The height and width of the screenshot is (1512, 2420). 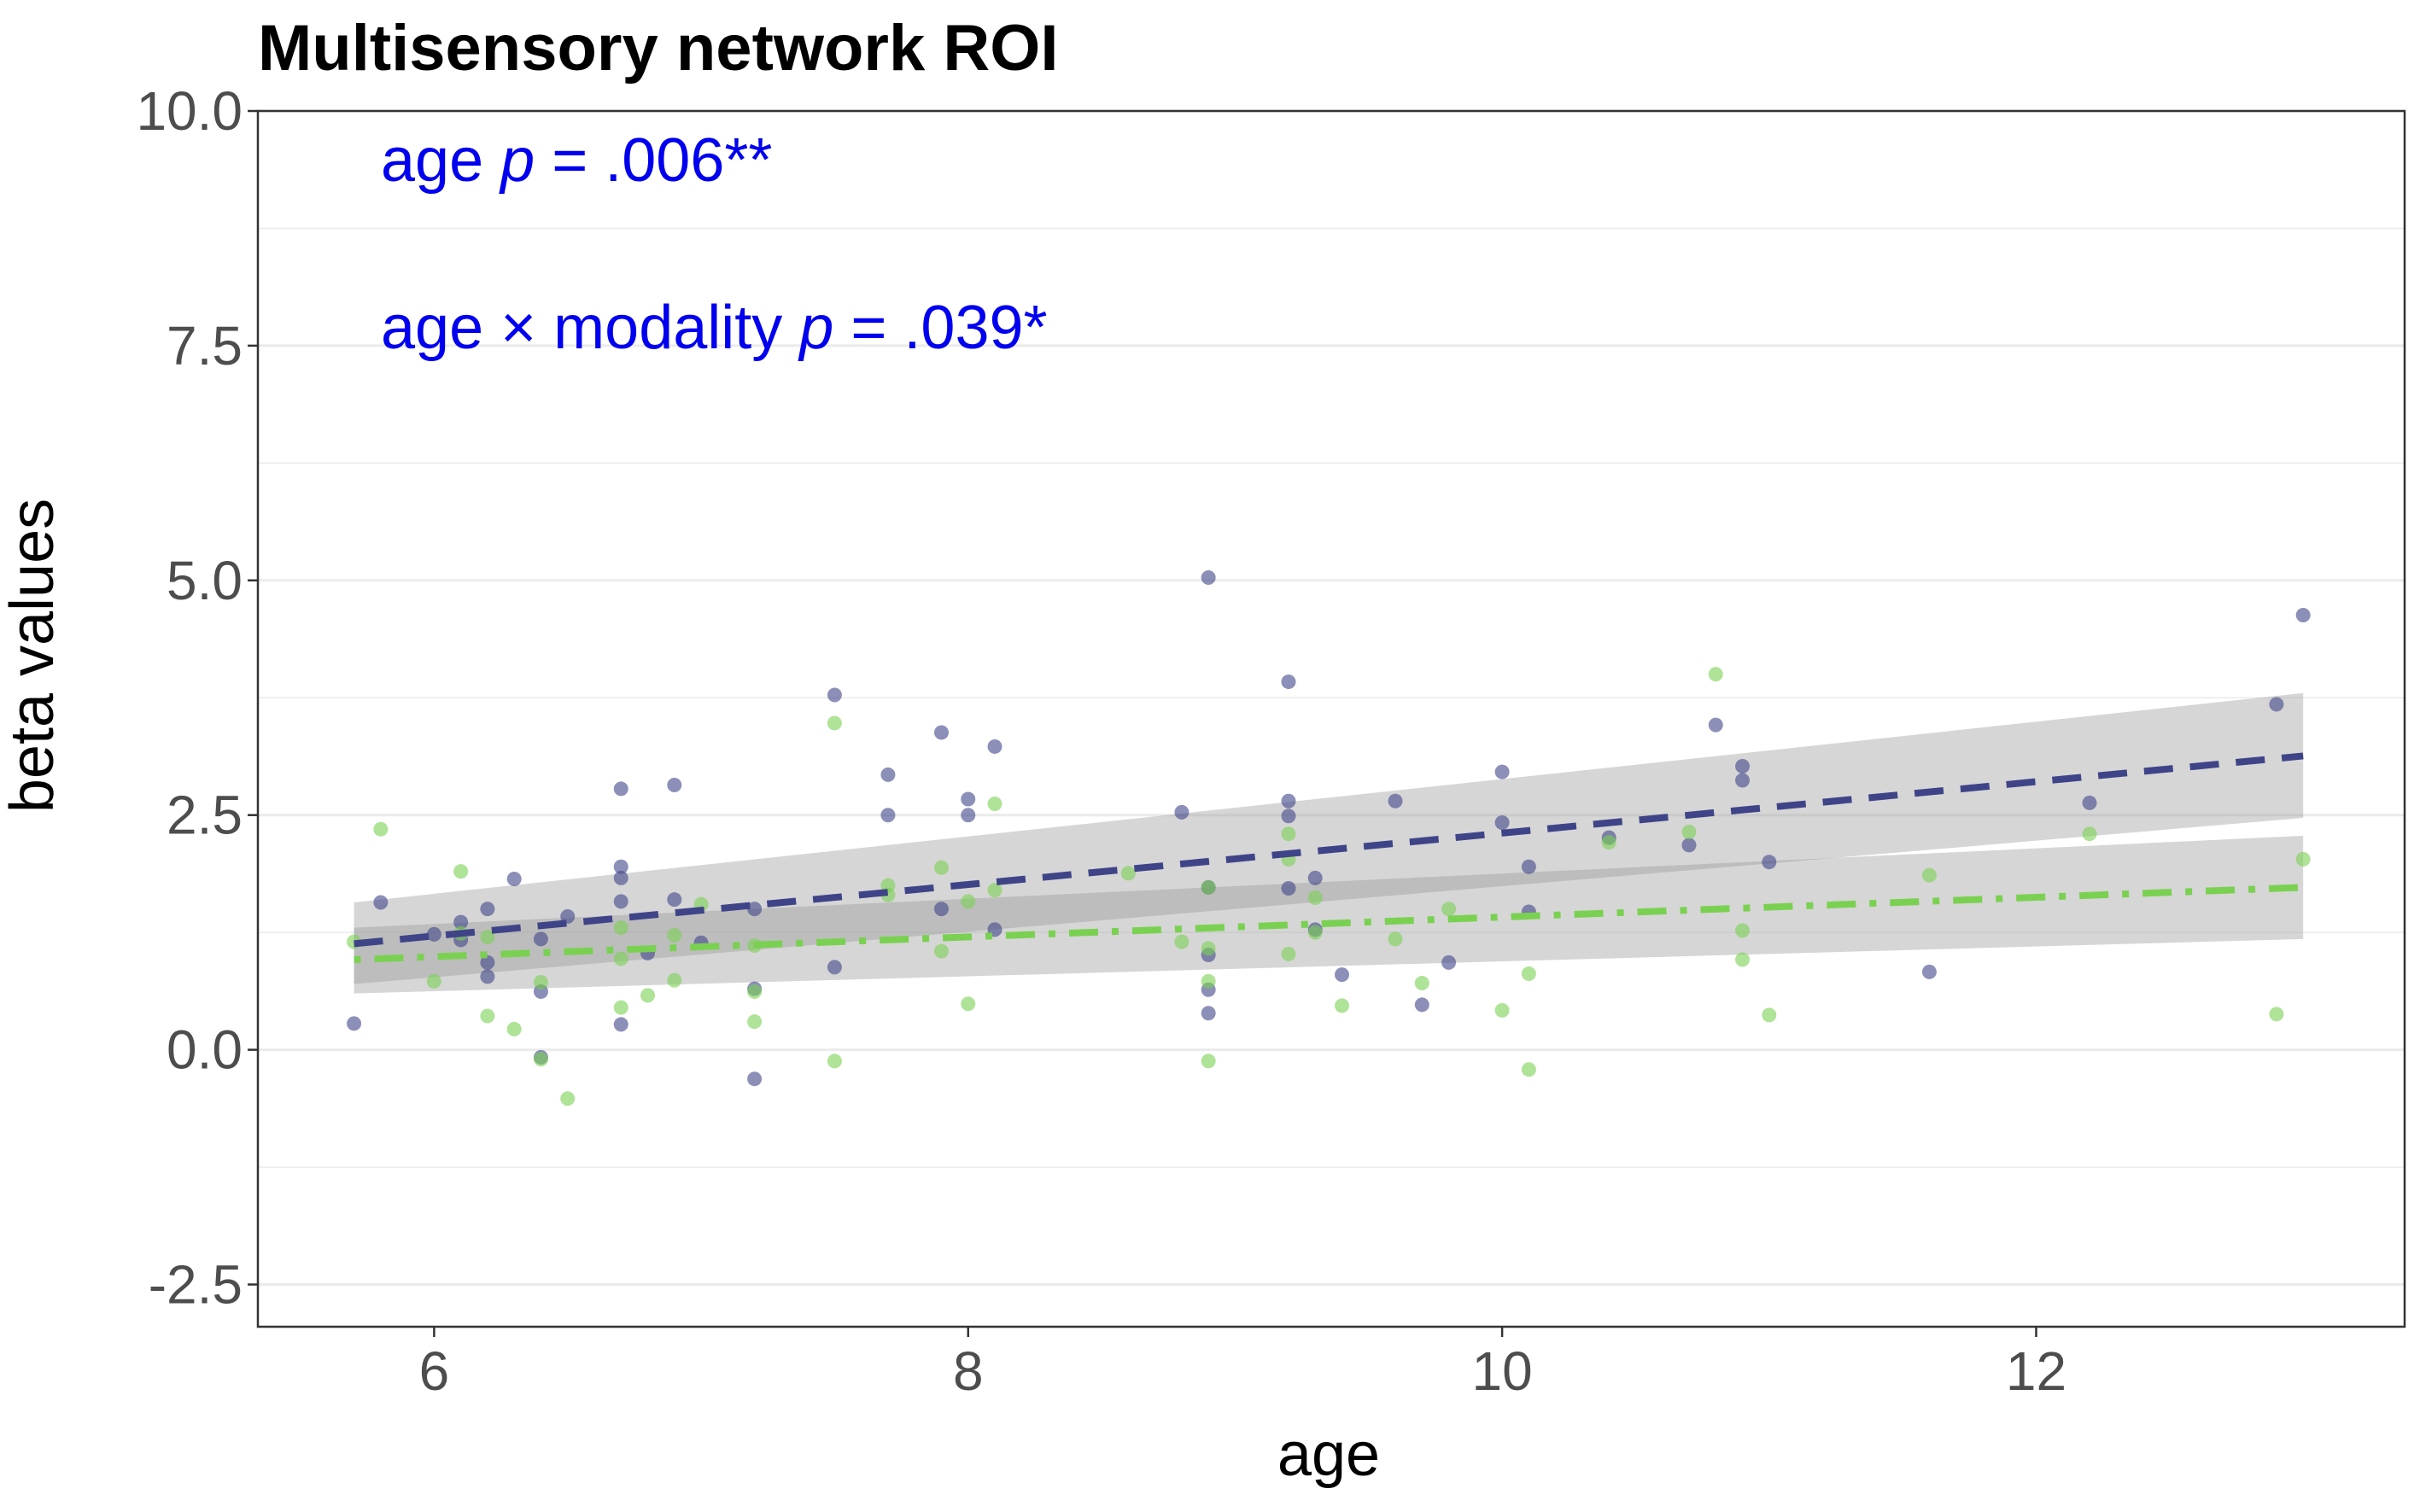 What do you see at coordinates (196, 1285) in the screenshot?
I see `y-tick-label: -2.5` at bounding box center [196, 1285].